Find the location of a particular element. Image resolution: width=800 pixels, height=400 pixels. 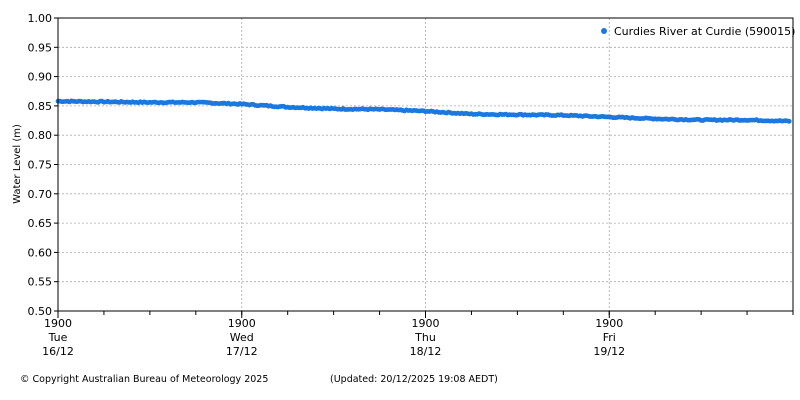

x-tick-label: 17/12 is located at coordinates (242, 351).